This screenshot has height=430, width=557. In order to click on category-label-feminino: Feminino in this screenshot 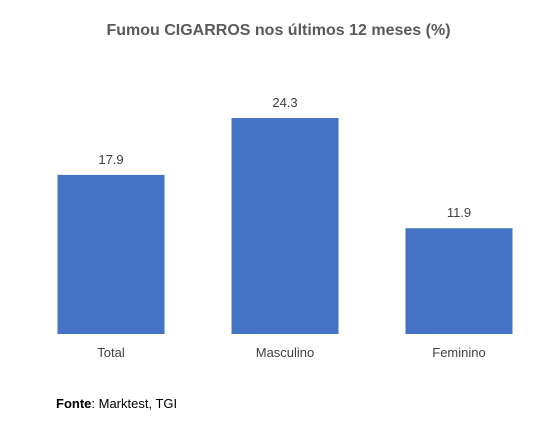, I will do `click(458, 352)`.